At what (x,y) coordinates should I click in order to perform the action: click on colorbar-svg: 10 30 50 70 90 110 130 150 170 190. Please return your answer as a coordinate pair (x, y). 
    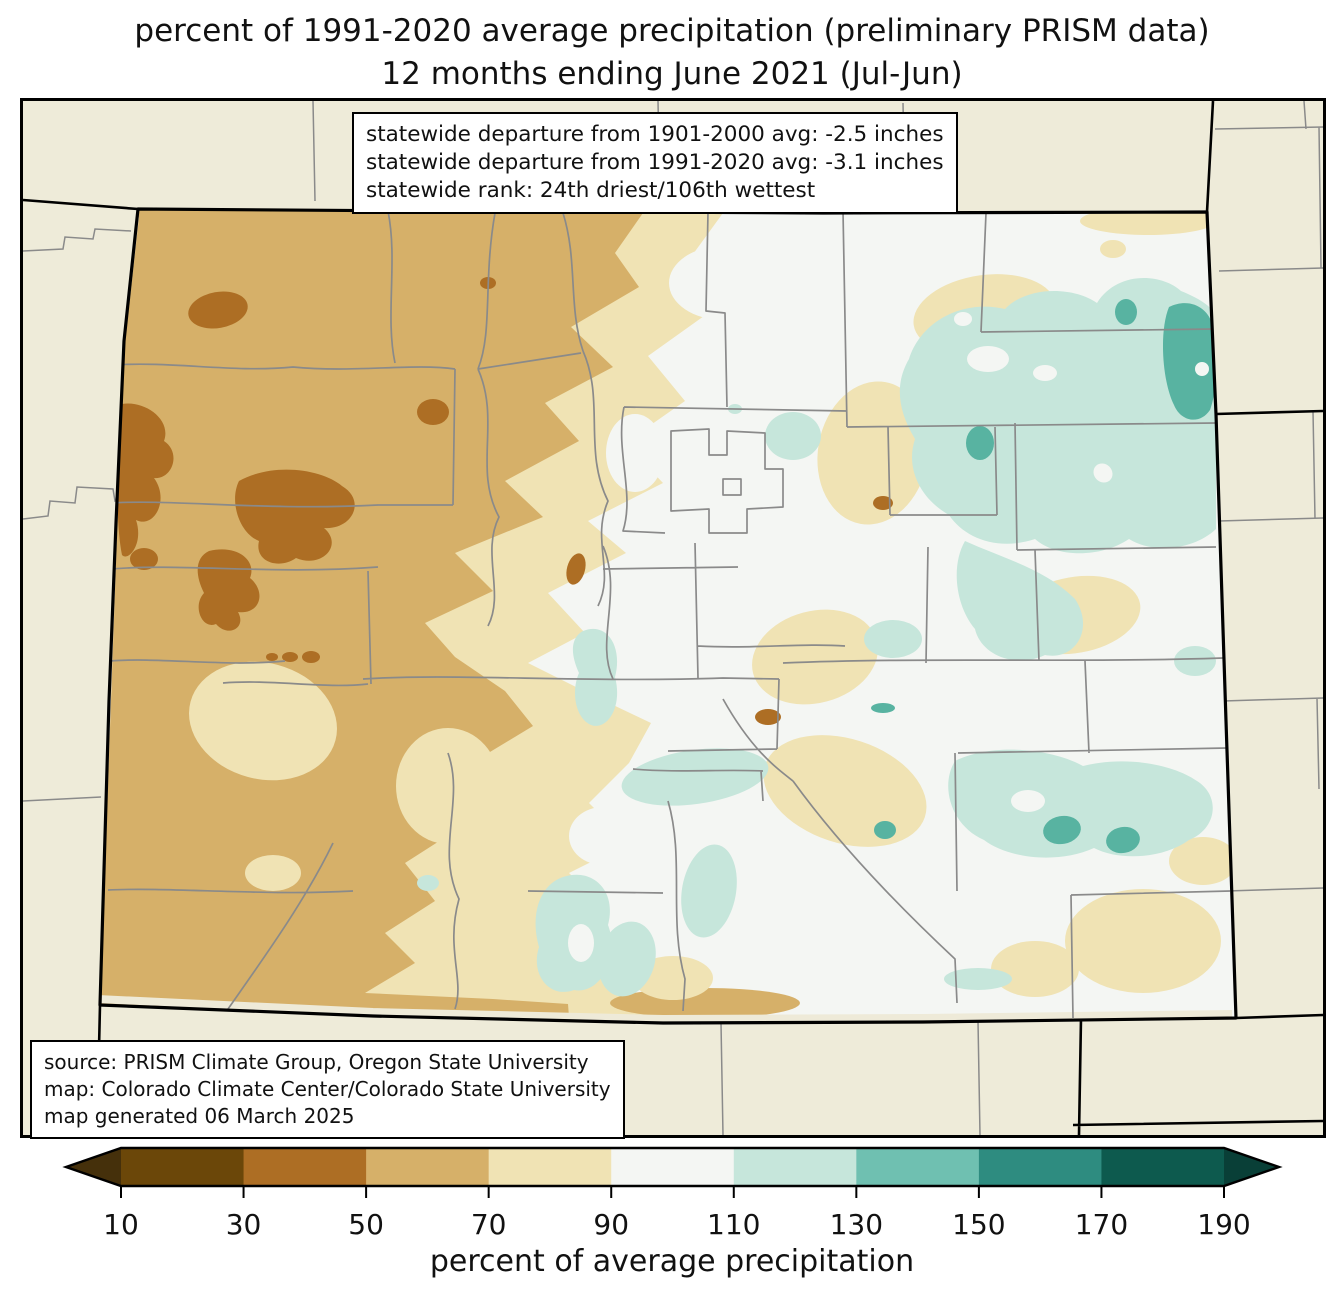
    Looking at the image, I should click on (672, 1193).